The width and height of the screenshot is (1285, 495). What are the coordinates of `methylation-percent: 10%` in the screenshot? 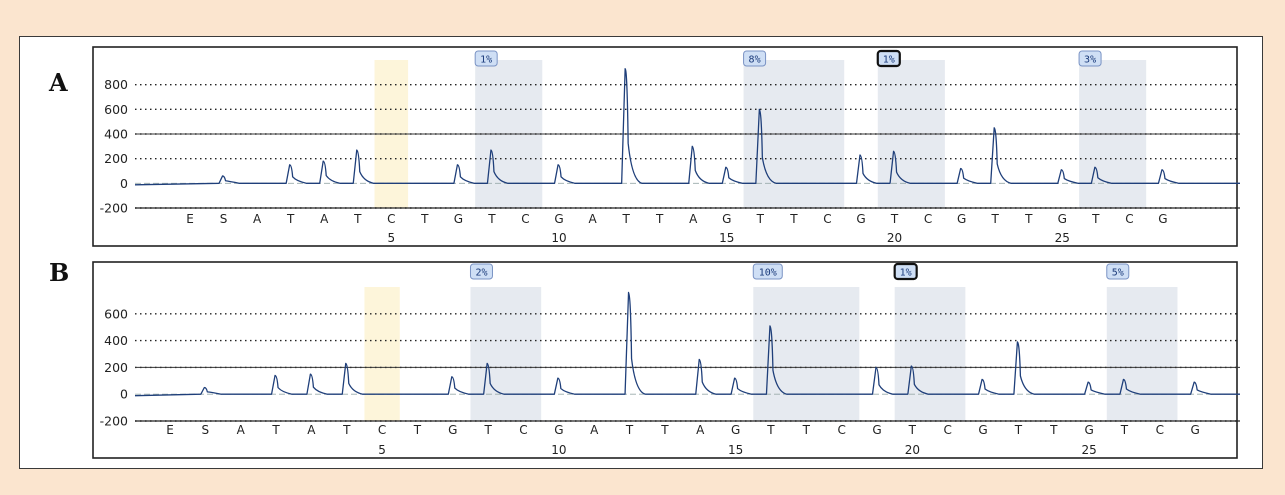 It's located at (768, 273).